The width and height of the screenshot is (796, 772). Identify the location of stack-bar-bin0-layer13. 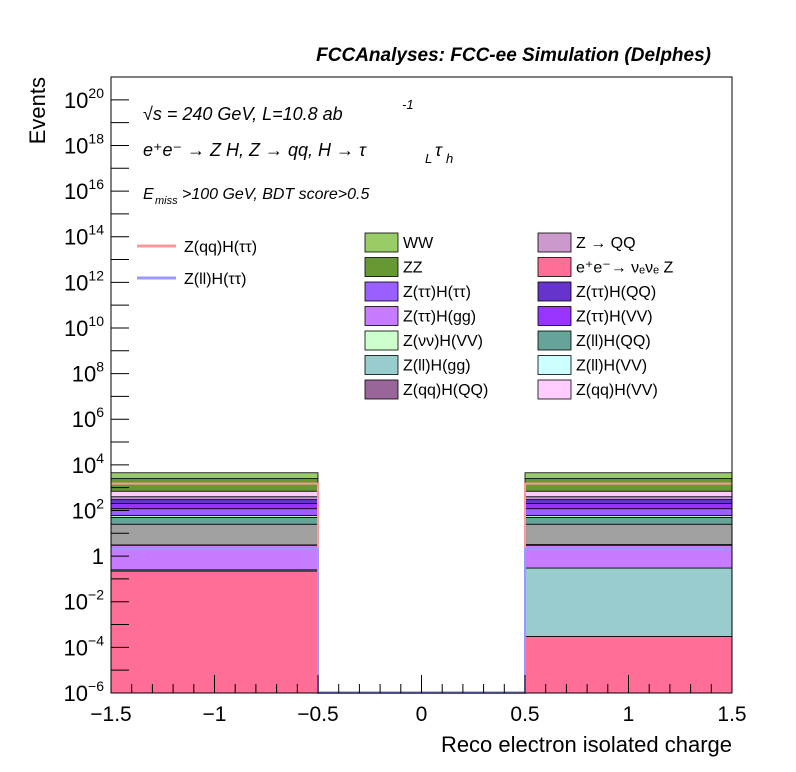
(214, 475).